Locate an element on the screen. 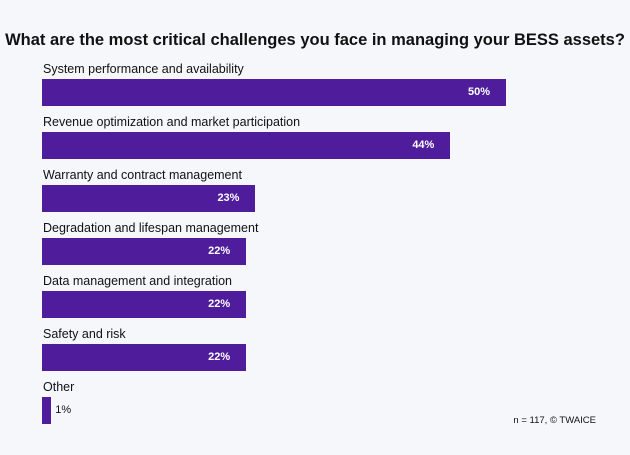 This screenshot has height=455, width=630. category-label: System performance and availability is located at coordinates (143, 69).